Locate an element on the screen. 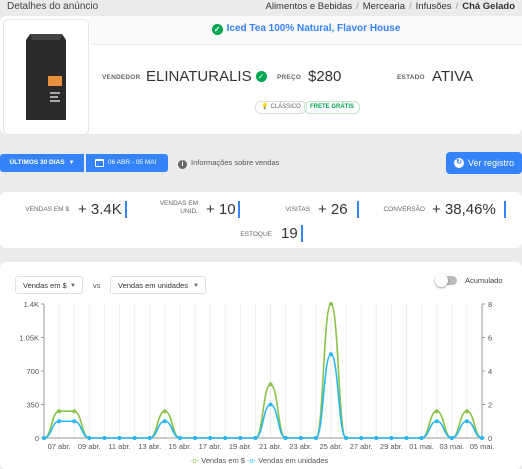  seller-value: ELINATURALIS ✓ is located at coordinates (206, 76).